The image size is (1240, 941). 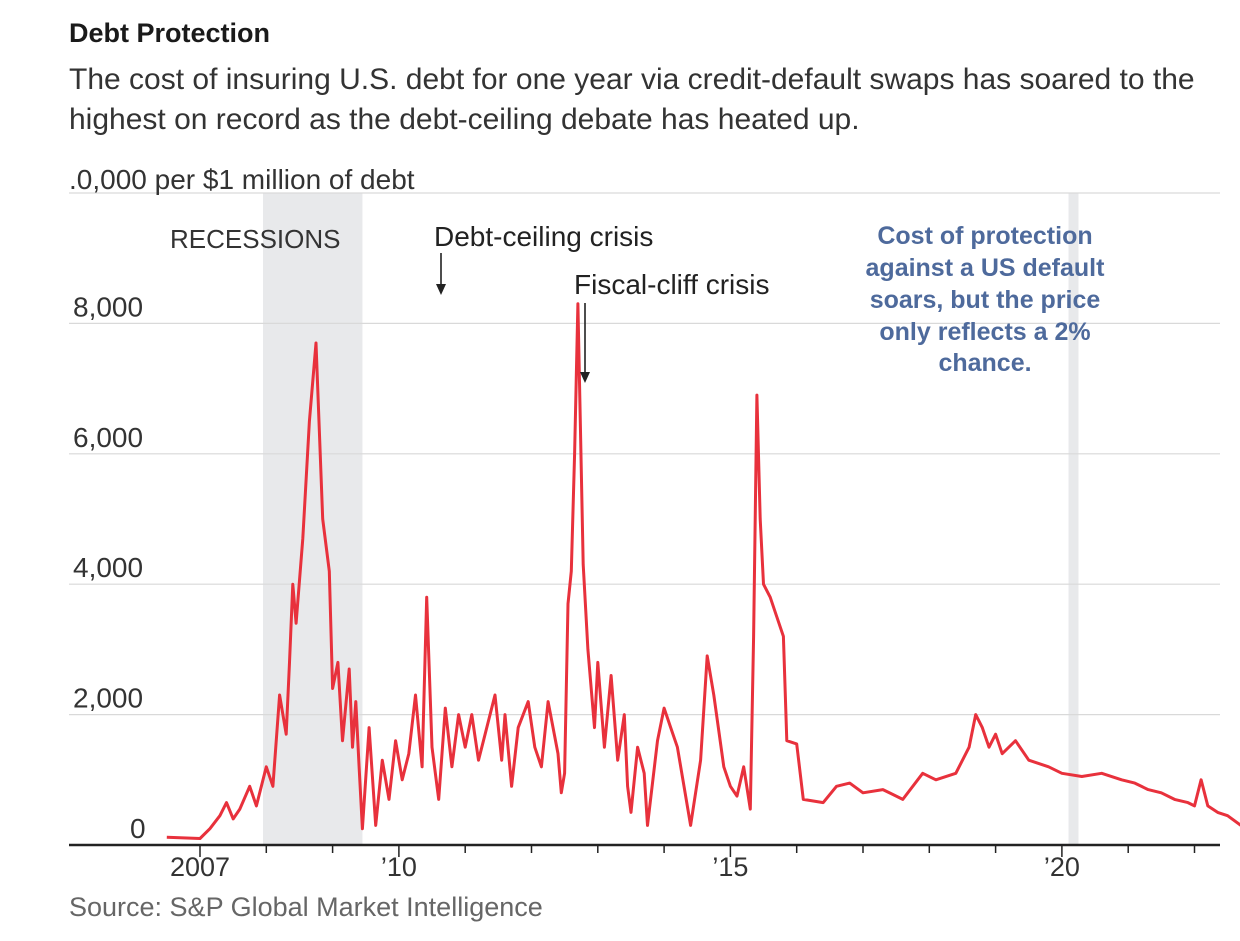 What do you see at coordinates (441, 289) in the screenshot?
I see `debt-ceiling-arrowhead` at bounding box center [441, 289].